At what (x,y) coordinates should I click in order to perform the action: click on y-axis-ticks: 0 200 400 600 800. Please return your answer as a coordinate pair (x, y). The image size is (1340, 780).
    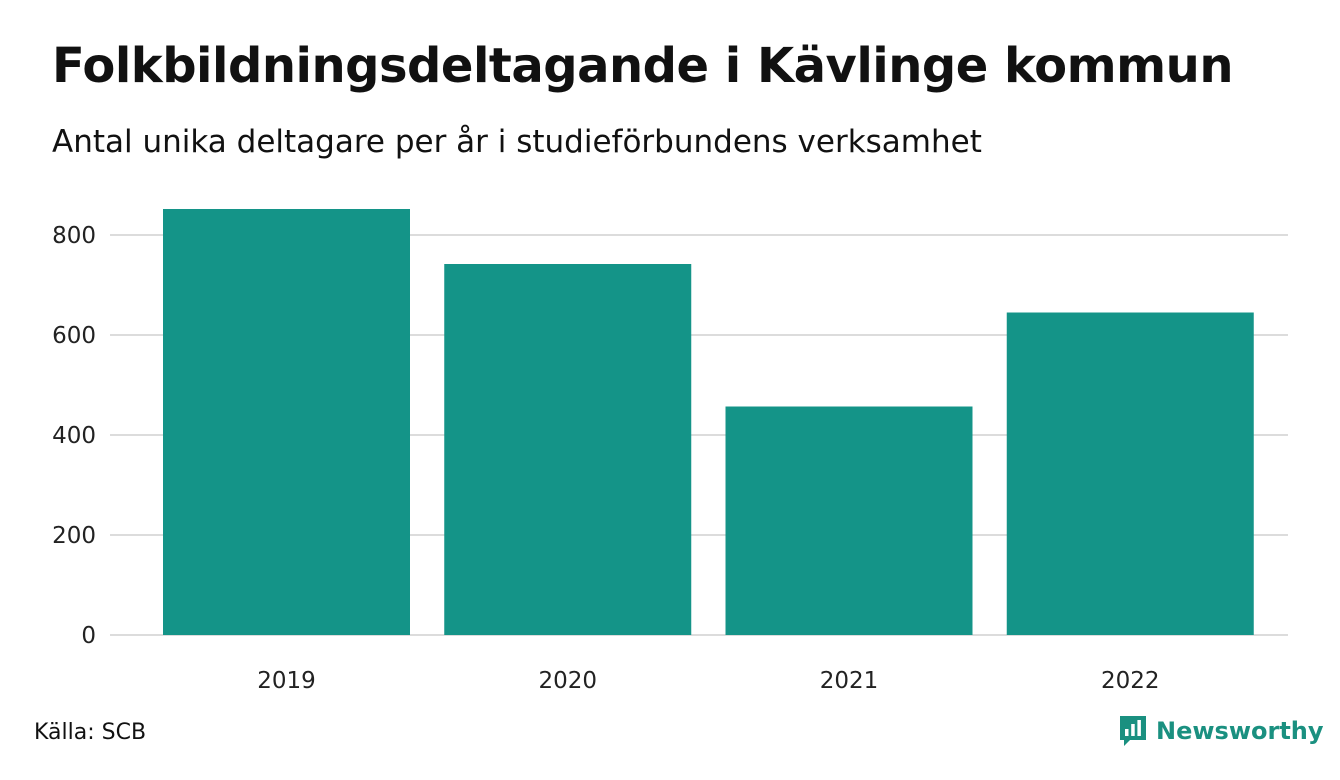
    Looking at the image, I should click on (74, 436).